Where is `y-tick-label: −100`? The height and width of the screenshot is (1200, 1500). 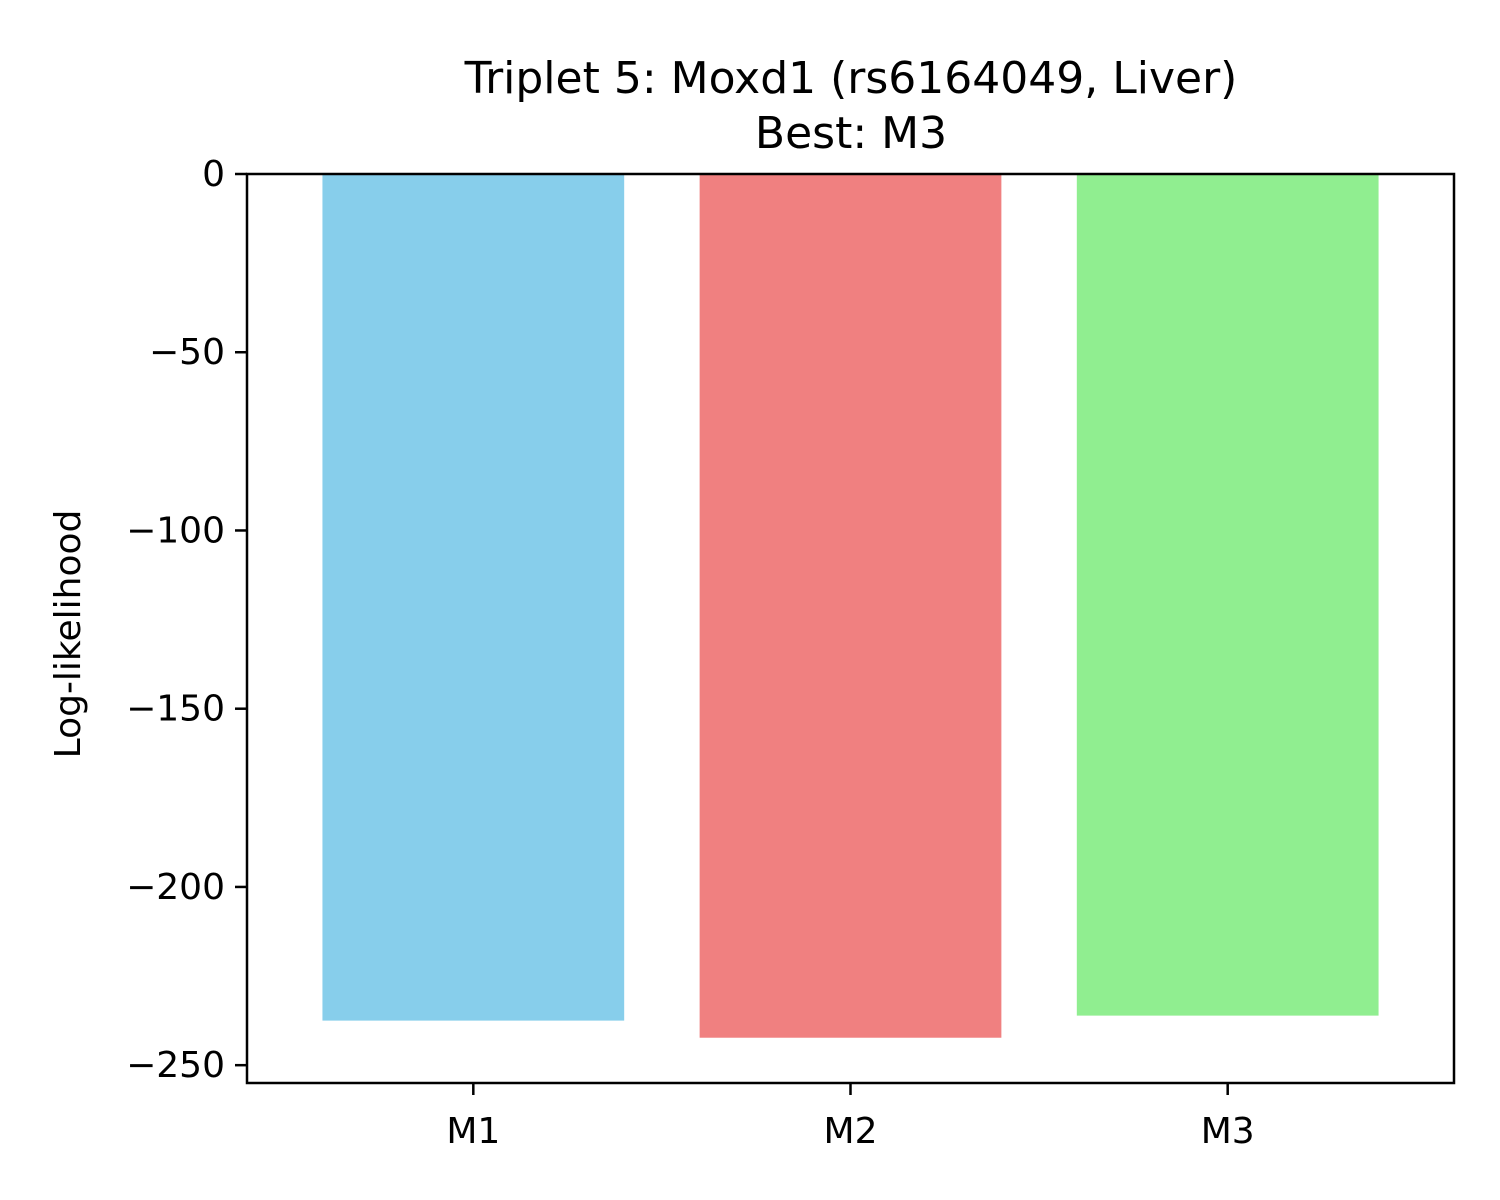
y-tick-label: −100 is located at coordinates (175, 530).